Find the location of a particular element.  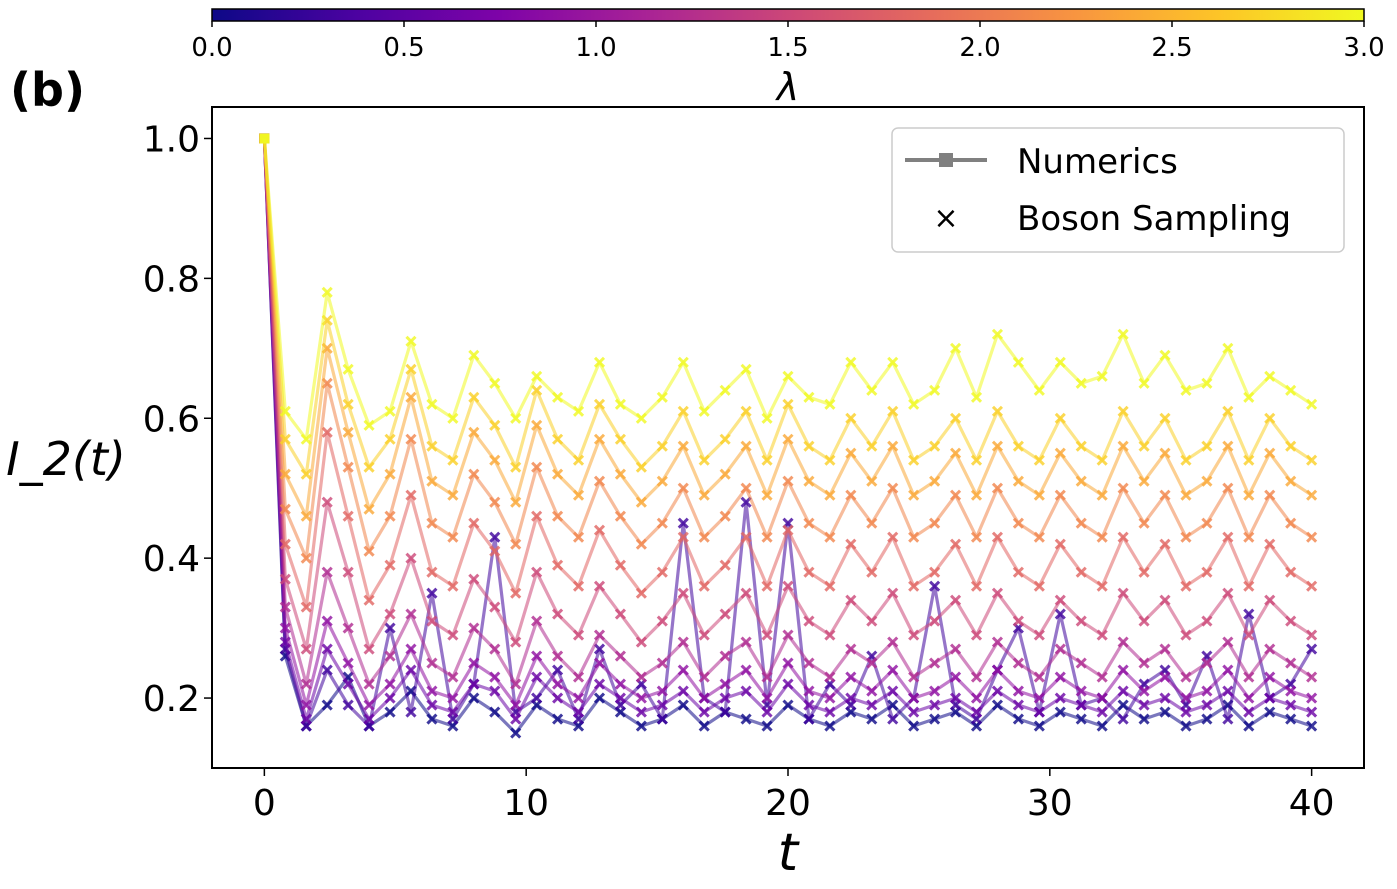

x-tick-label: 30 is located at coordinates (1050, 803).